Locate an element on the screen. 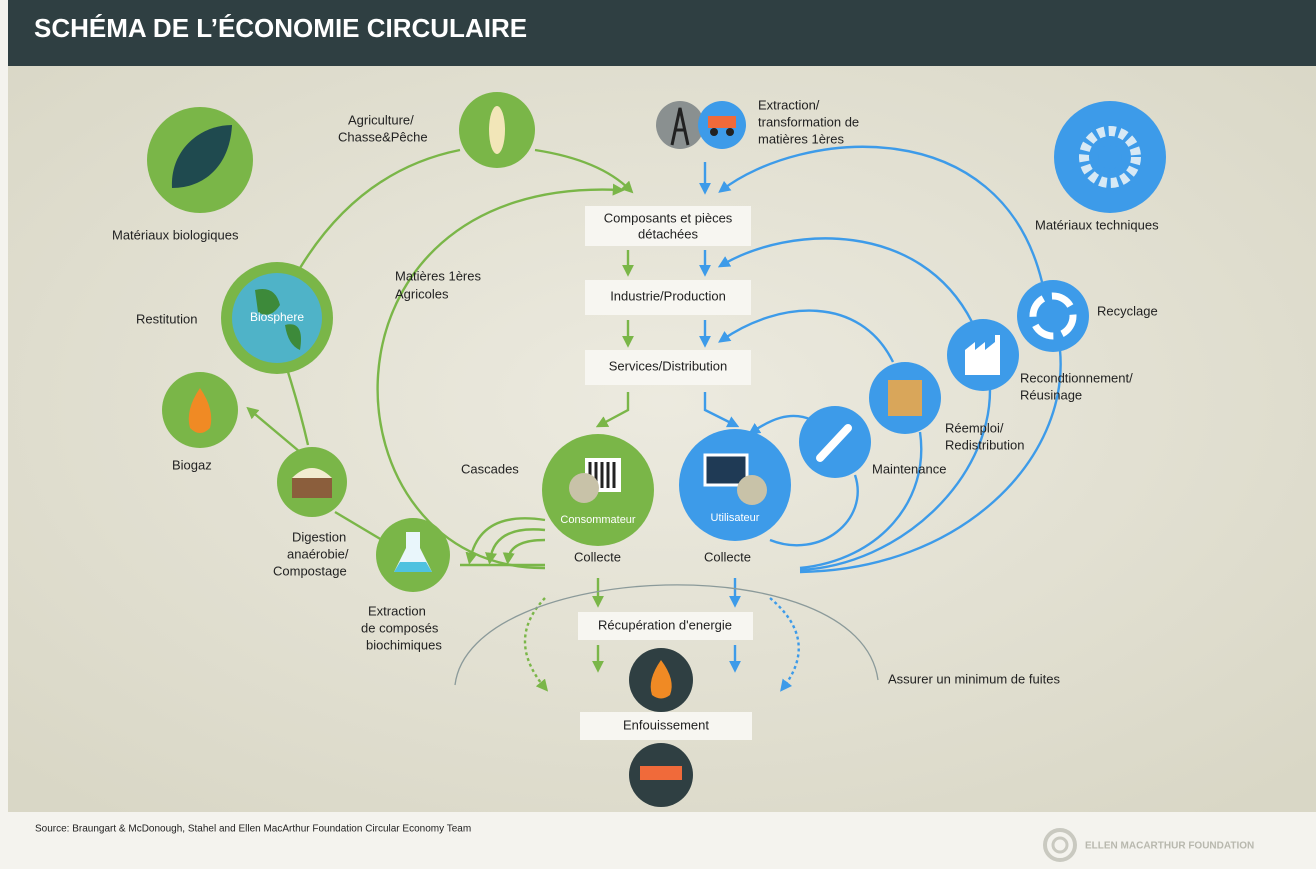  logo-text: ELLEN MACARTHUR FOUNDATION is located at coordinates (1169, 846).